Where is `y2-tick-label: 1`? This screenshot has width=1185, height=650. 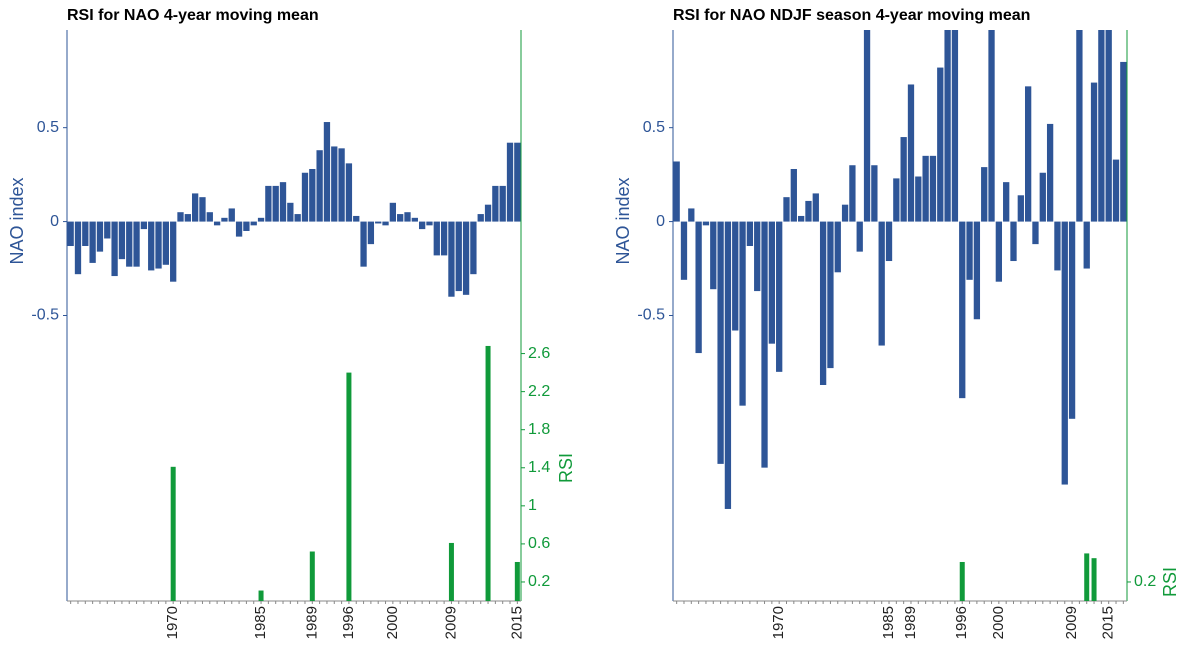
y2-tick-label: 1 is located at coordinates (532, 505).